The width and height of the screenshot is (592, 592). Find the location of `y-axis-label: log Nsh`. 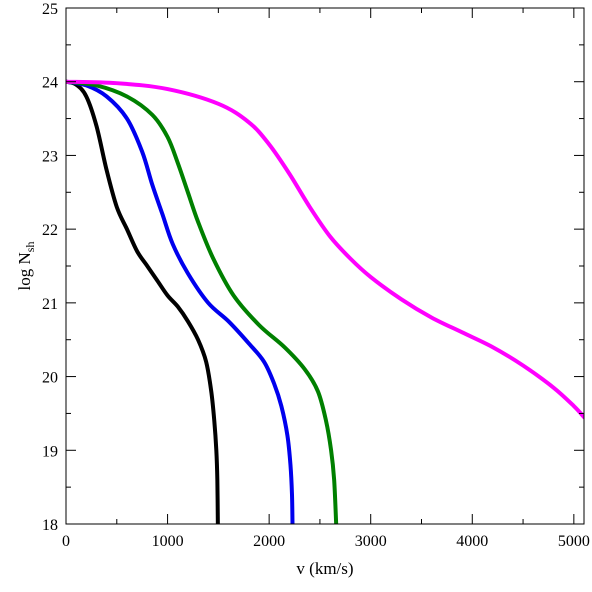

y-axis-label: log Nsh is located at coordinates (26, 266).